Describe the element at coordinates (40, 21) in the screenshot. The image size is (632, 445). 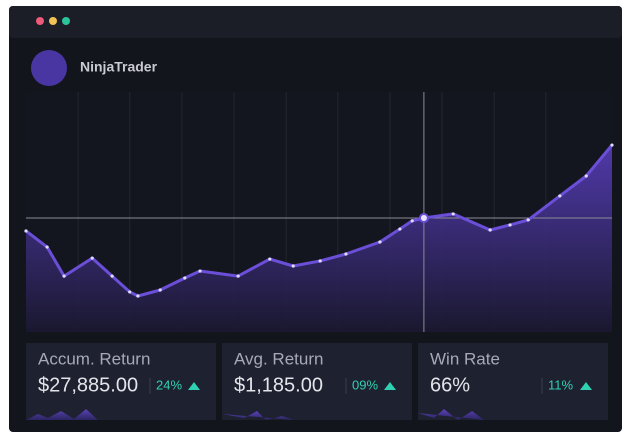
I see `close-dot` at that location.